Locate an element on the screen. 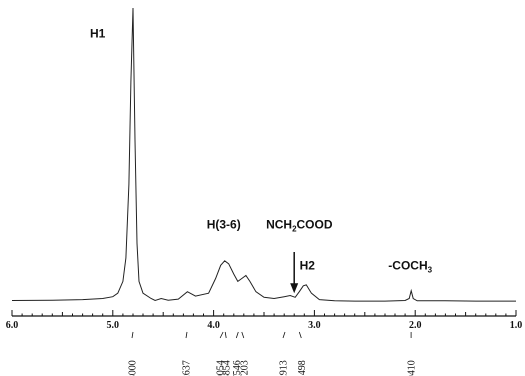  annotation-h2: H2 is located at coordinates (308, 266).